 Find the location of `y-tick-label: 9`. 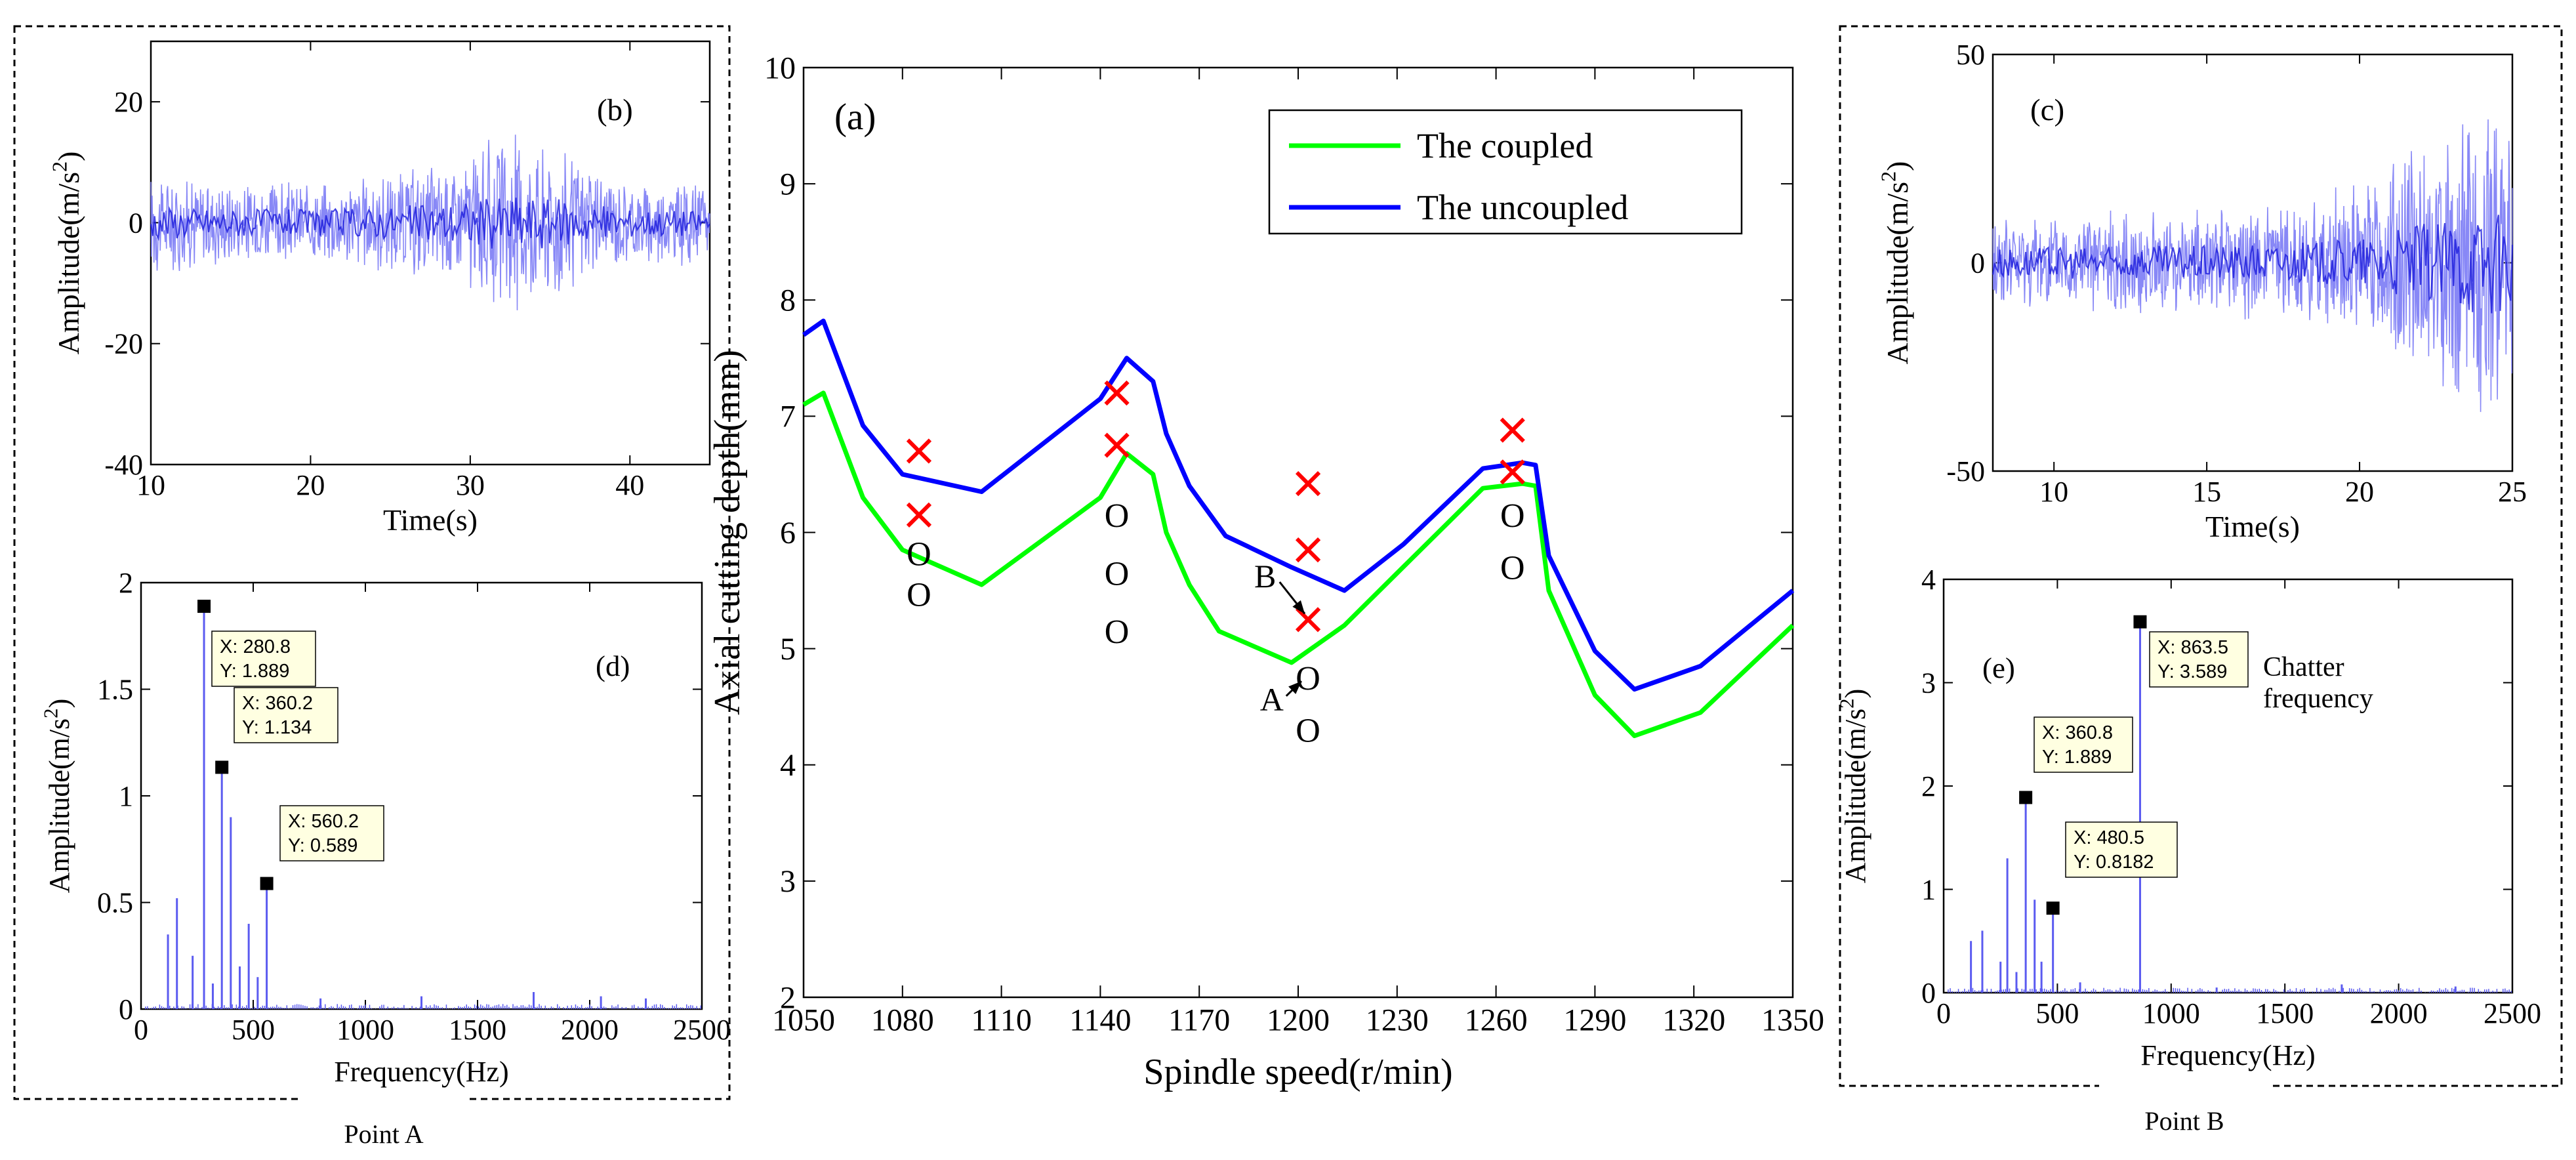

y-tick-label: 9 is located at coordinates (788, 184).